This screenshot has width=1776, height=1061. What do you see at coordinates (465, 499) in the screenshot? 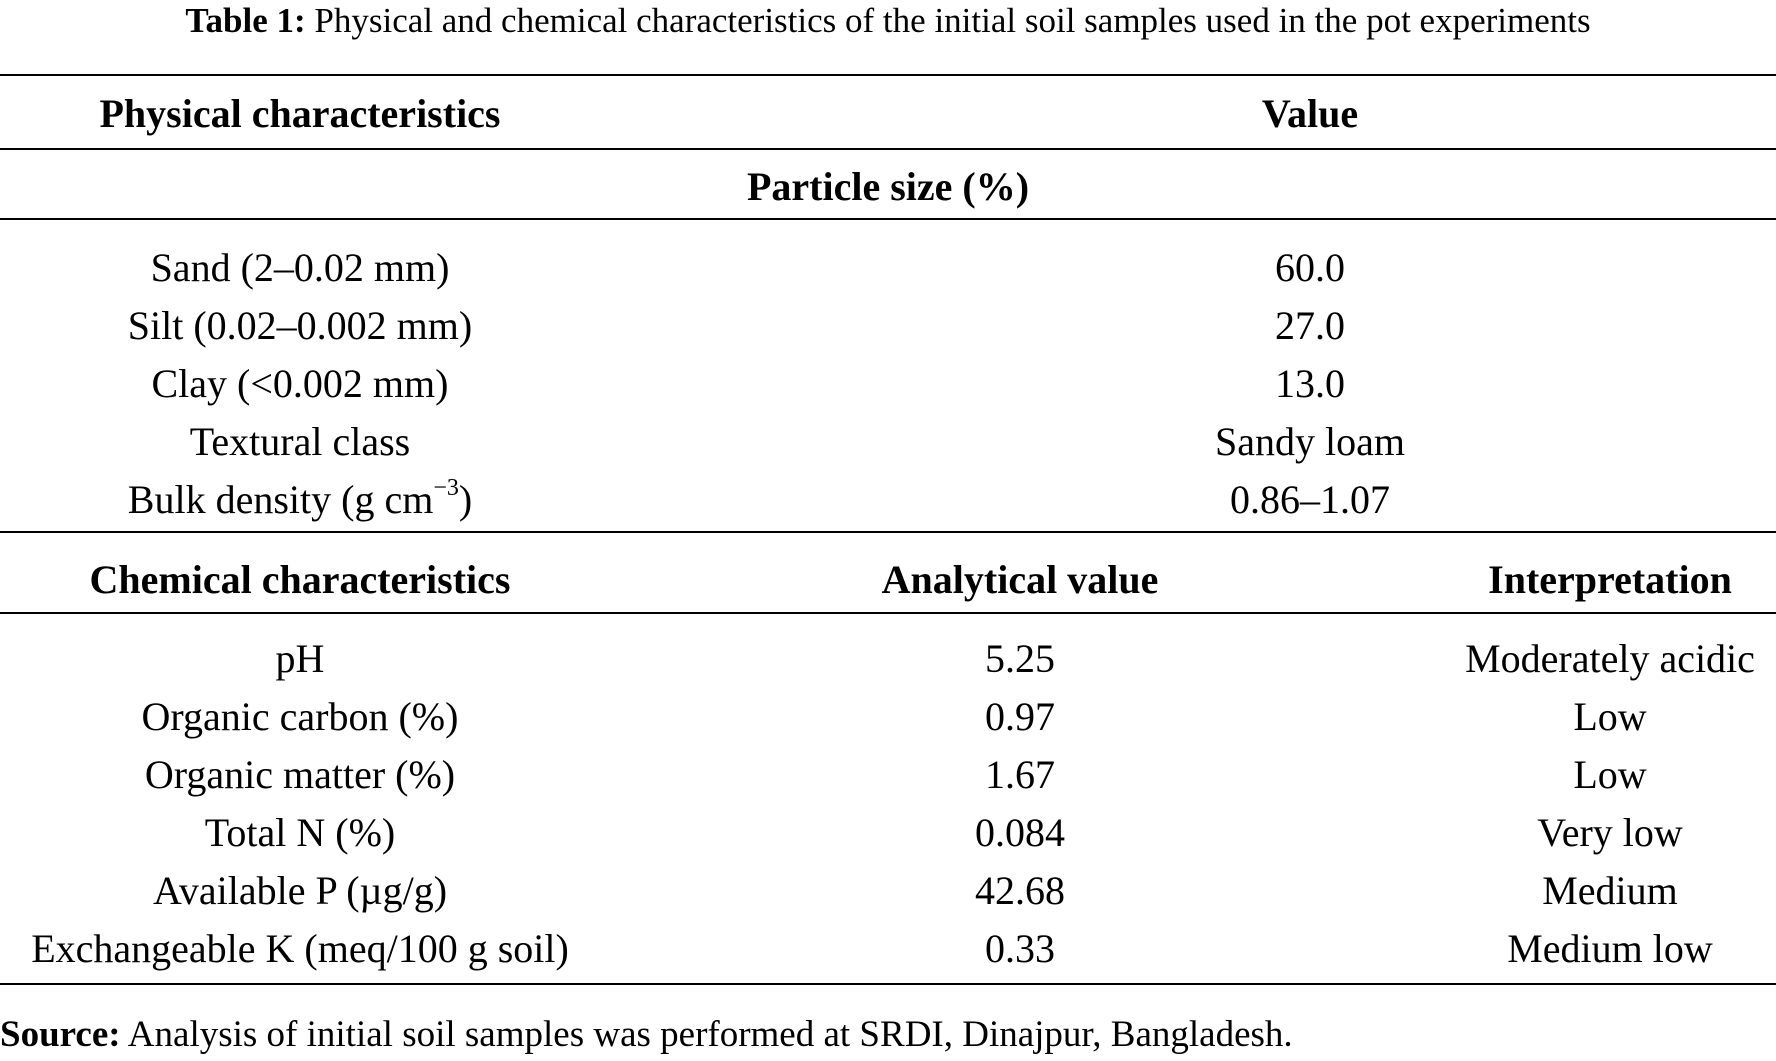
I see `bulk-density-close: )` at bounding box center [465, 499].